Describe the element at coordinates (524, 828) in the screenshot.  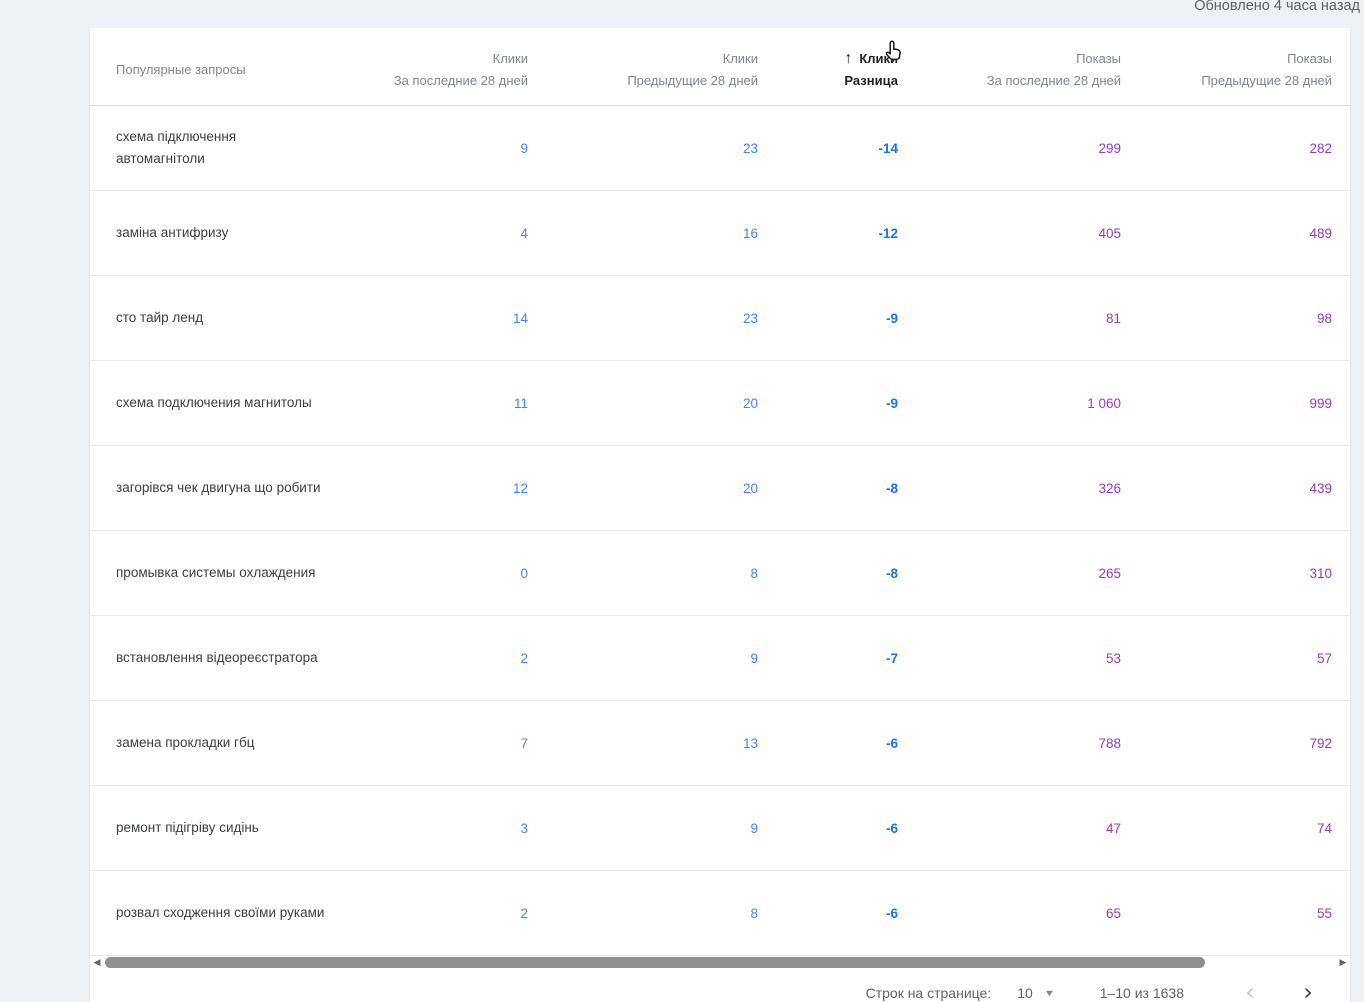
I see `clicks-last-28-value: 3` at that location.